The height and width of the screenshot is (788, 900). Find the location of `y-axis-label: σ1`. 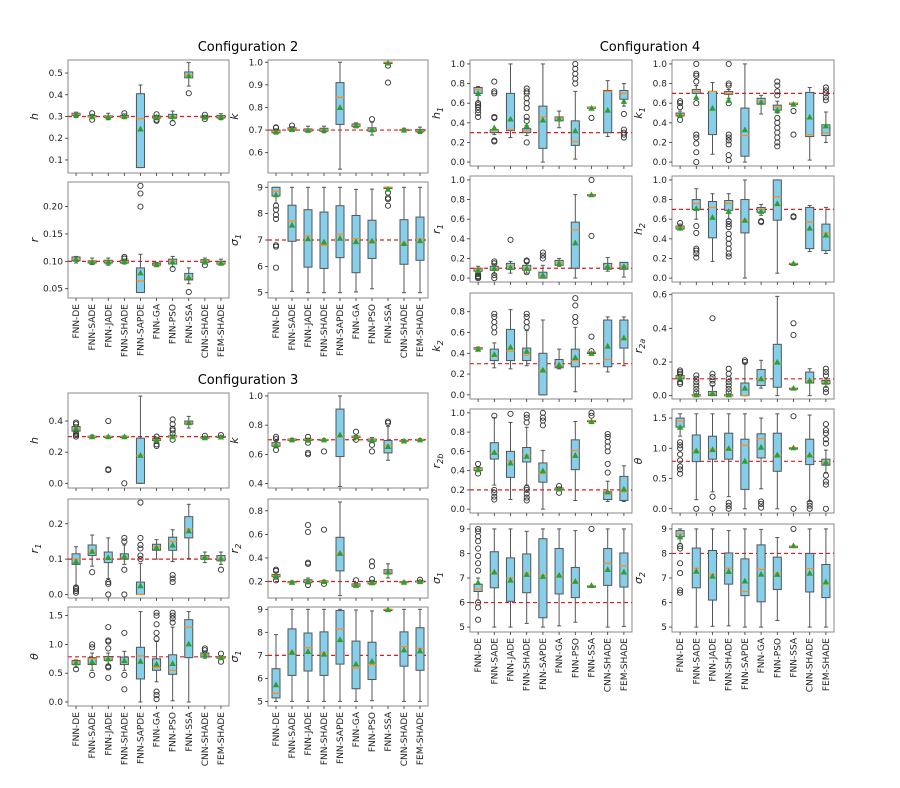

y-axis-label: σ1 is located at coordinates (437, 578).